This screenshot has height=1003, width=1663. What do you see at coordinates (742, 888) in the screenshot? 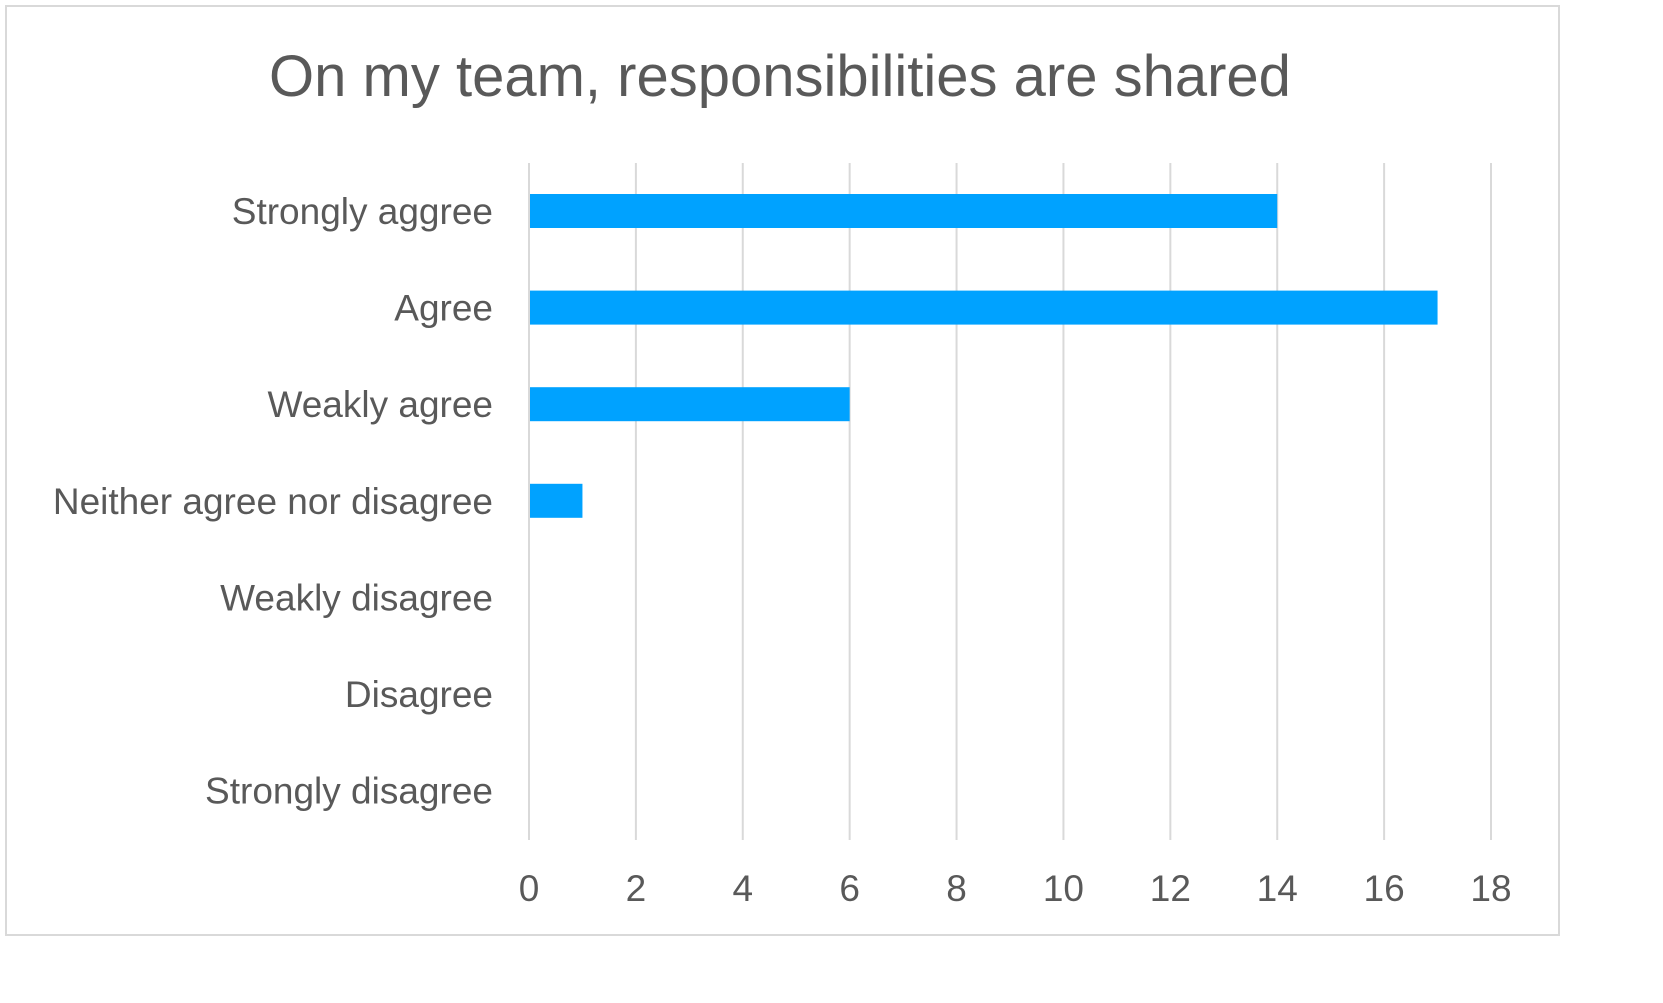
I see `x-tick-label: 4` at bounding box center [742, 888].